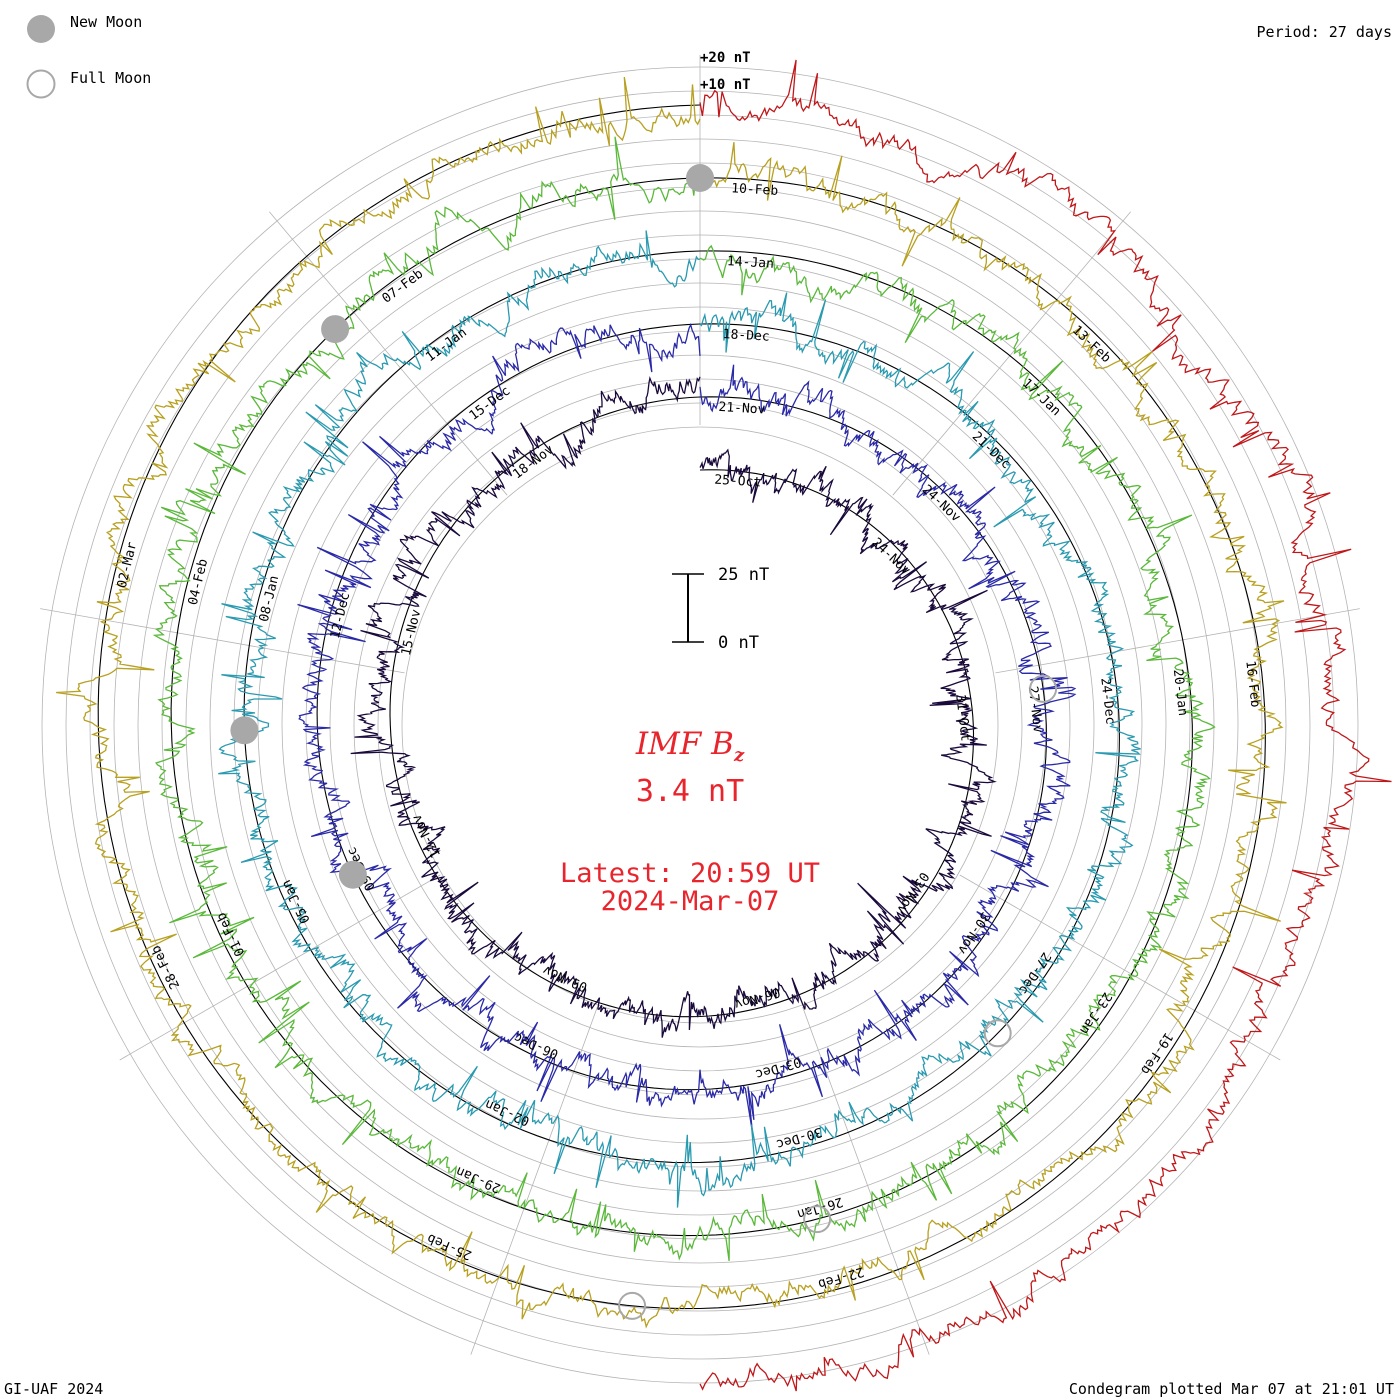 The image size is (1400, 1400). What do you see at coordinates (973, 933) in the screenshot?
I see `date-label: 30-Nov` at bounding box center [973, 933].